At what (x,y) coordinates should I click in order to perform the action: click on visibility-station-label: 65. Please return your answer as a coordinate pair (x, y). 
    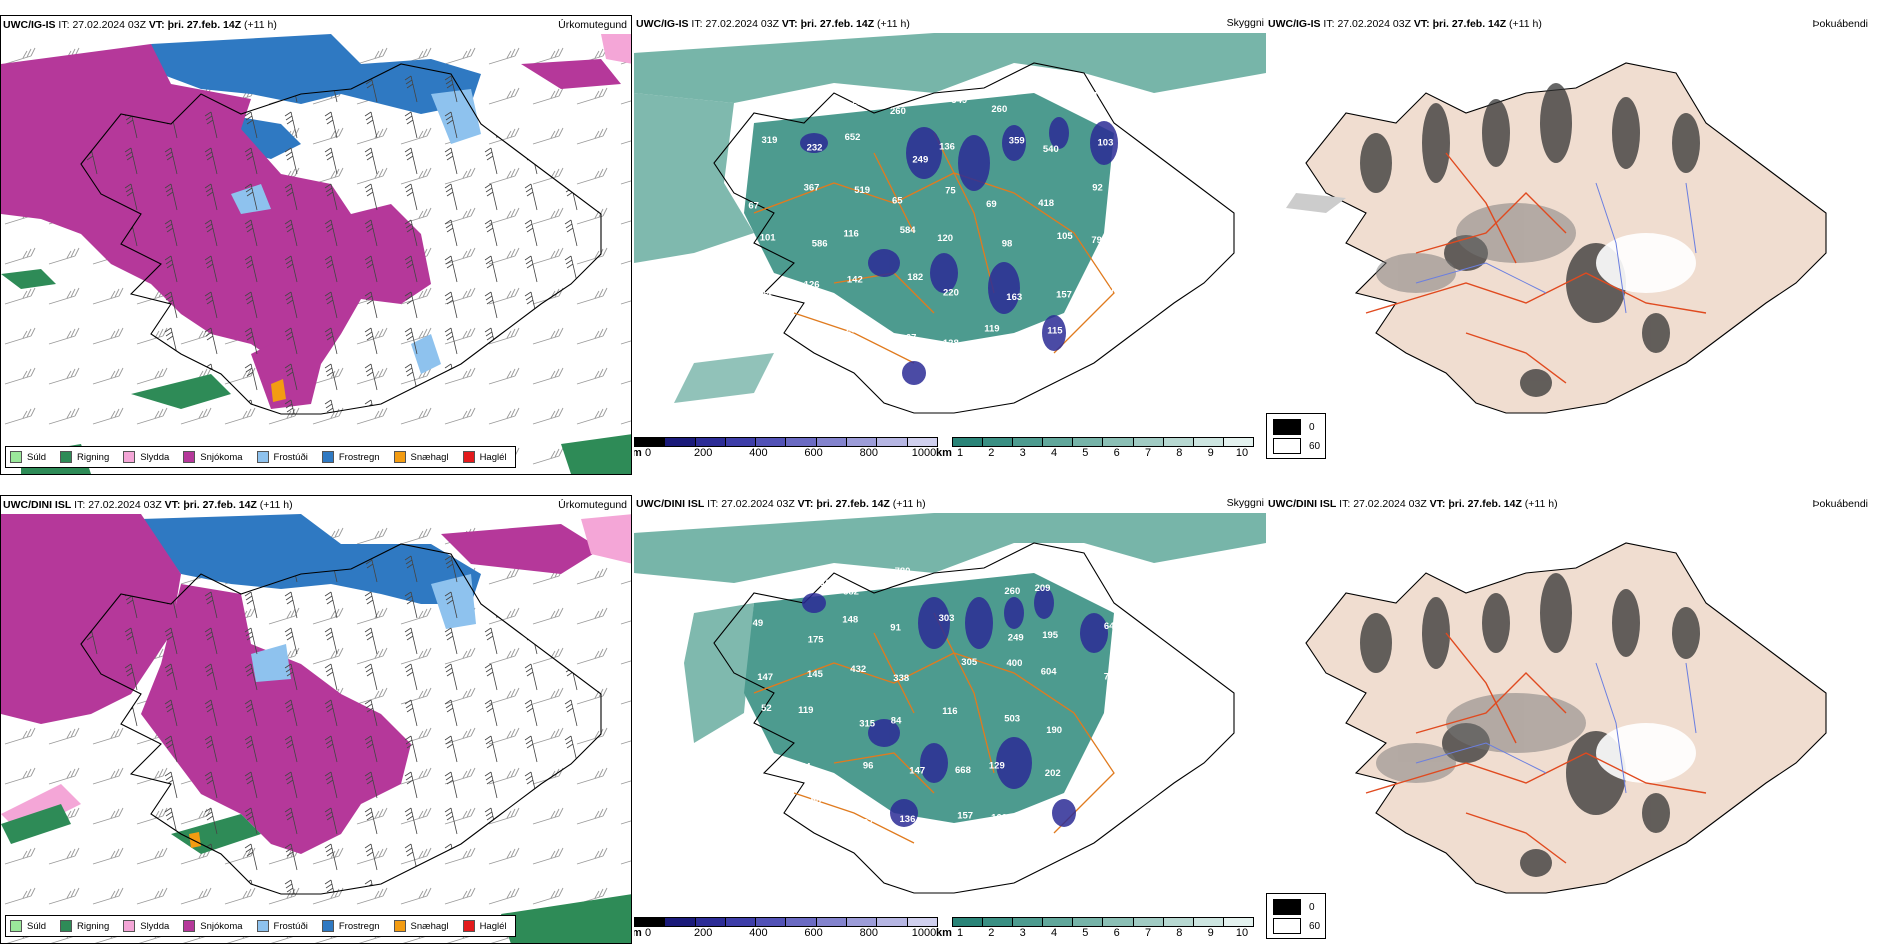
    Looking at the image, I should click on (897, 201).